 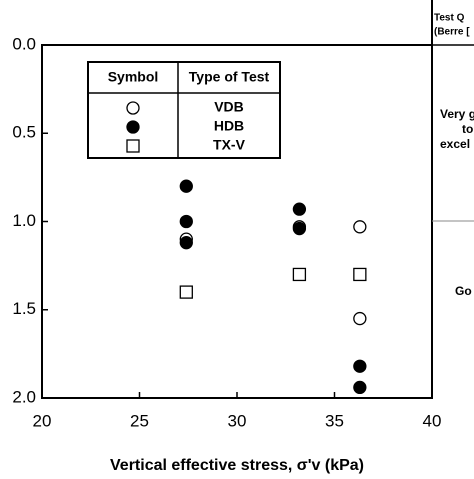 What do you see at coordinates (449, 18) in the screenshot?
I see `panel-header: Test Q` at bounding box center [449, 18].